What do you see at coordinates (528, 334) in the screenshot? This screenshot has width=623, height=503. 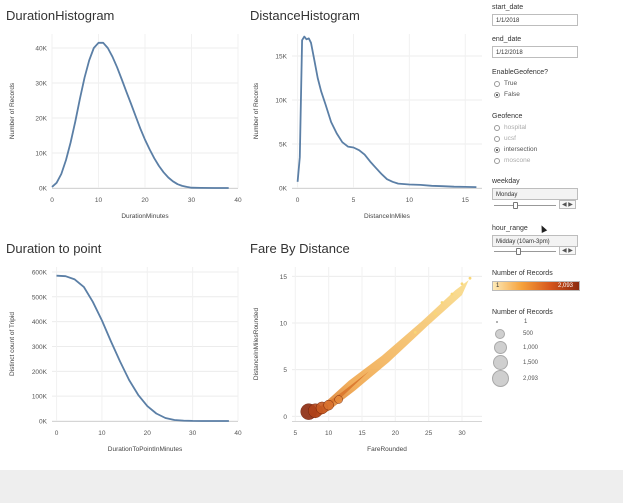 I see `size-legend-label: 500` at bounding box center [528, 334].